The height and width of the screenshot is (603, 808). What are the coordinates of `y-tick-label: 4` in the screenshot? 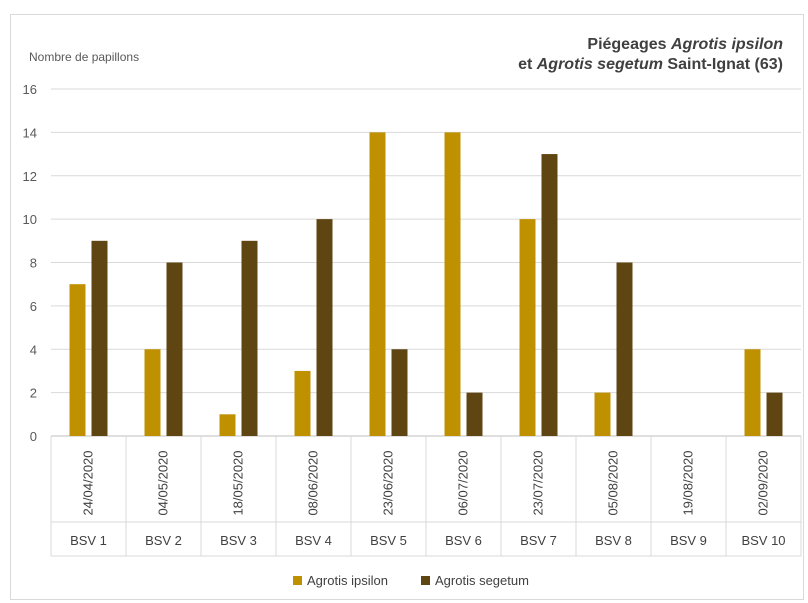 It's located at (33, 349).